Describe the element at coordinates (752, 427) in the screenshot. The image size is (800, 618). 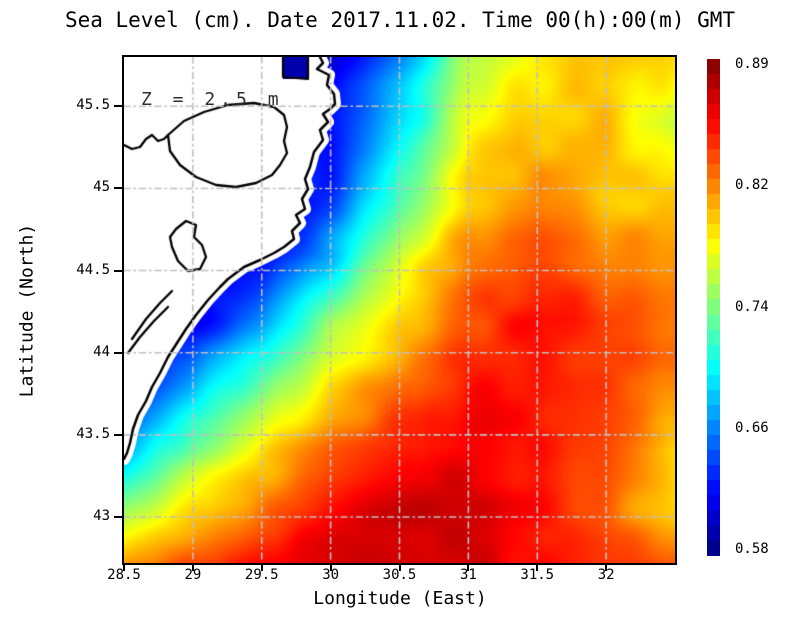
I see `colorbar-tick-label: 0.66` at that location.